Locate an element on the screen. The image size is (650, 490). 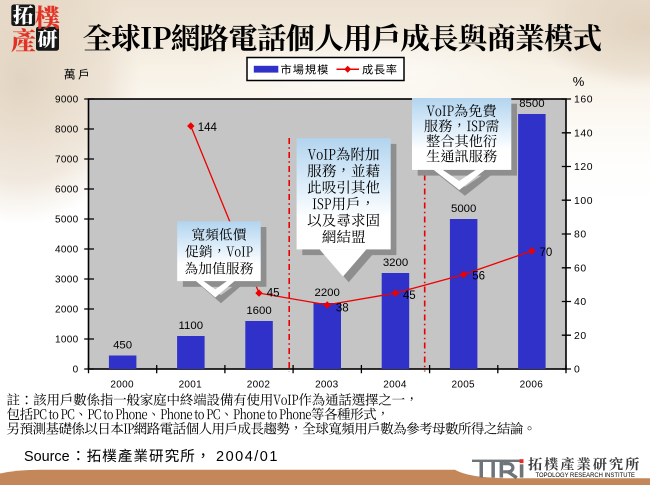
svg-text: TOPOLOGY RESEARCH INSTITUTE is located at coordinates (586, 475).